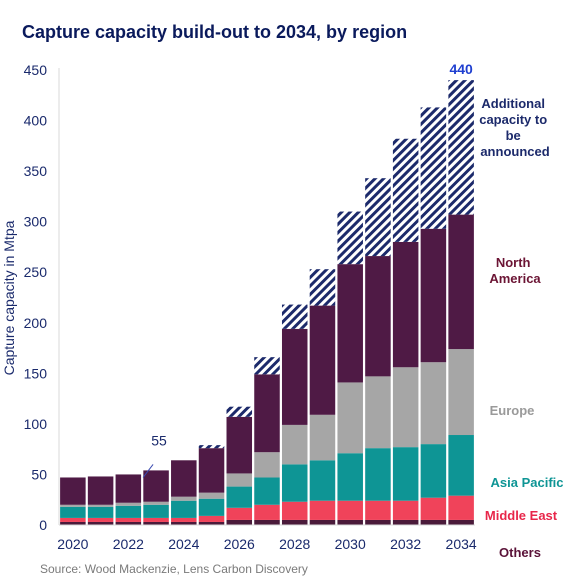  I want to click on bar-others-2026, so click(239, 522).